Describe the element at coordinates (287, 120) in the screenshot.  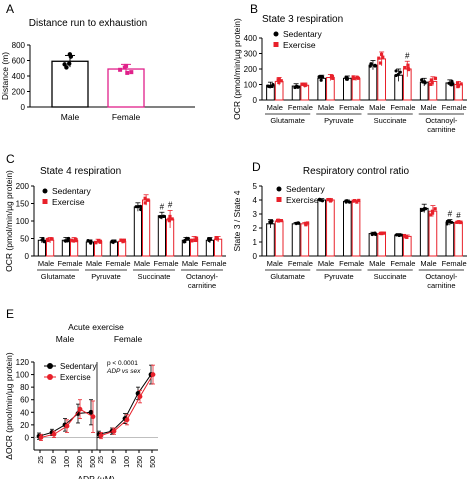
I see `group-label: Glutamate` at that location.